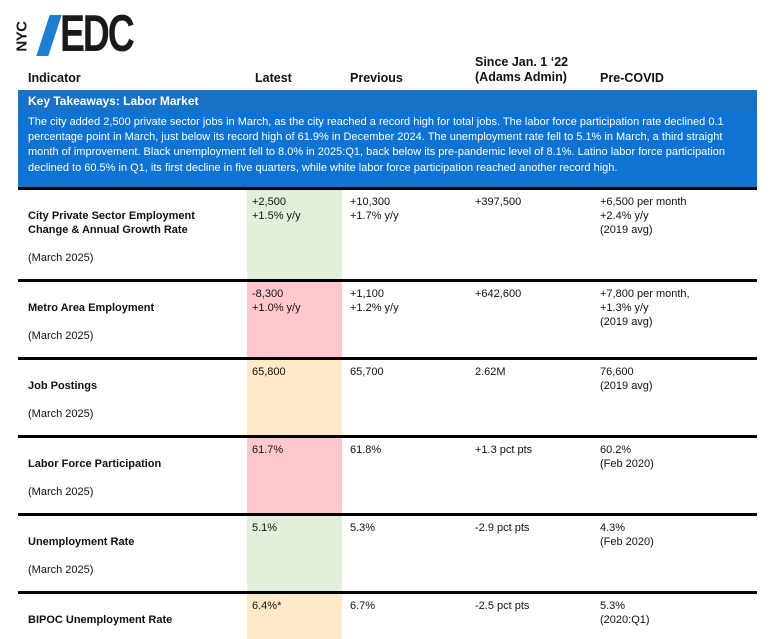 The image size is (781, 639). What do you see at coordinates (81, 542) in the screenshot?
I see `indicator-name: Unemployment Rate` at bounding box center [81, 542].